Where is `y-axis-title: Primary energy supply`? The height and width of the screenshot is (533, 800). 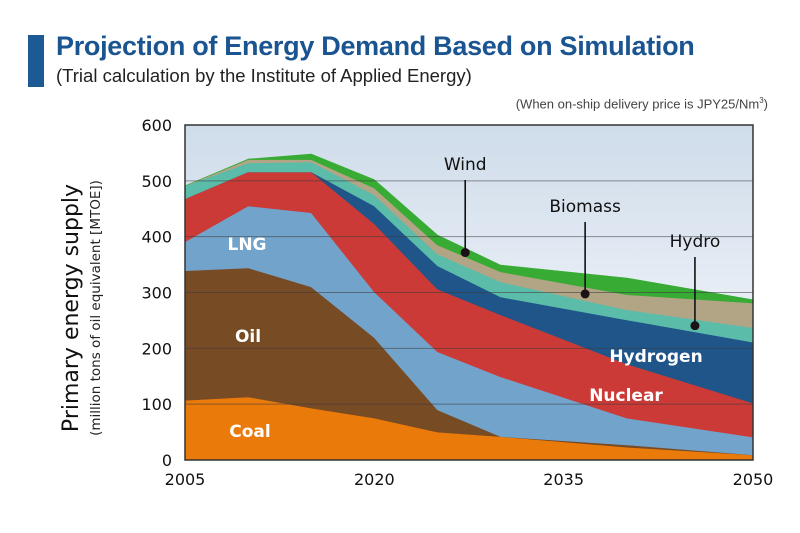
y-axis-title: Primary energy supply is located at coordinates (71, 308).